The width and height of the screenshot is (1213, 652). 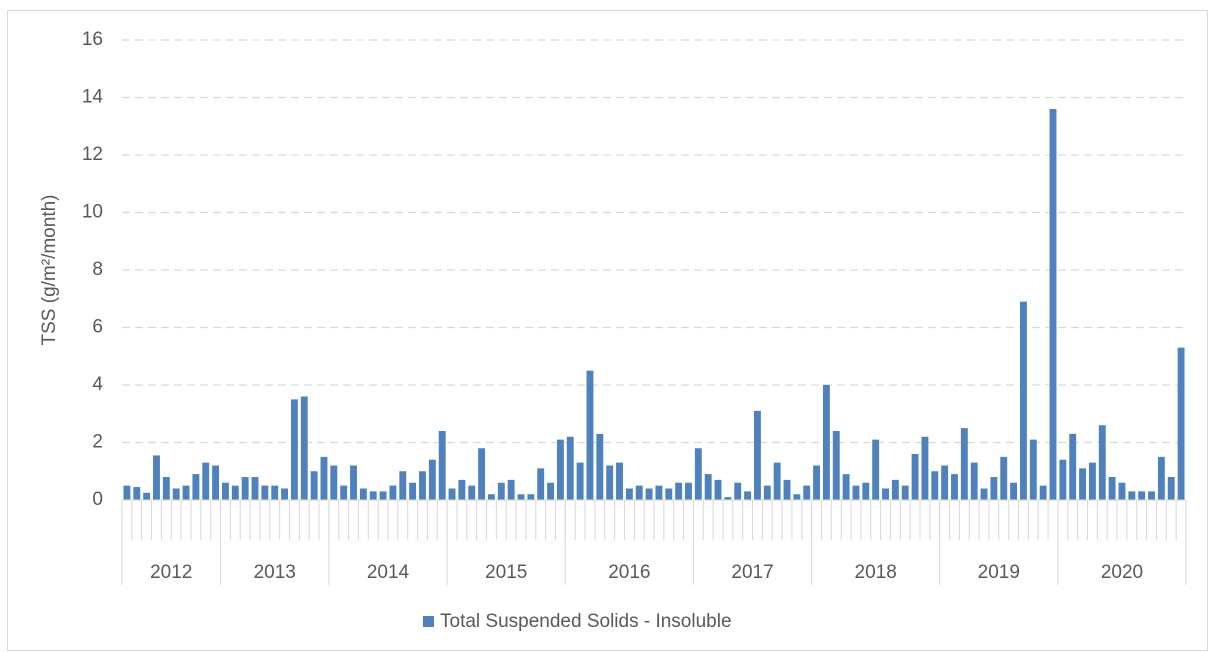 What do you see at coordinates (275, 572) in the screenshot?
I see `x-group-label: 2013` at bounding box center [275, 572].